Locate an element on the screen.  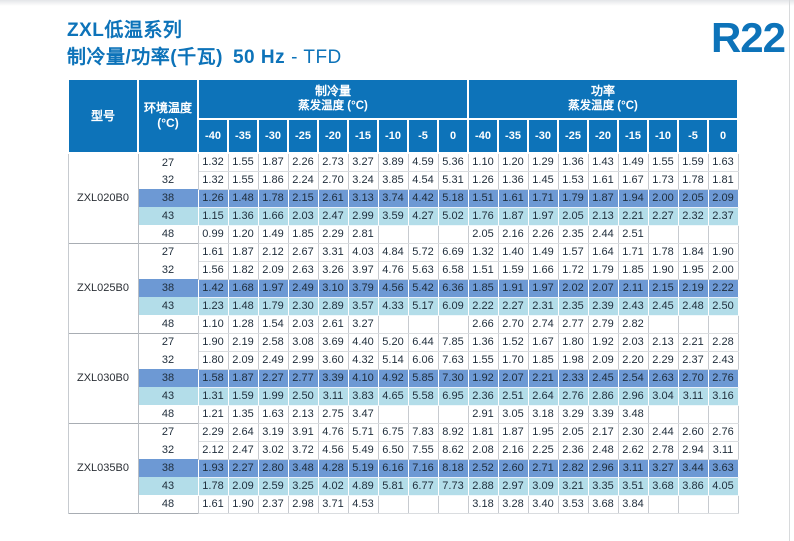
evap-temp-header-cooling: -15 is located at coordinates (363, 136).